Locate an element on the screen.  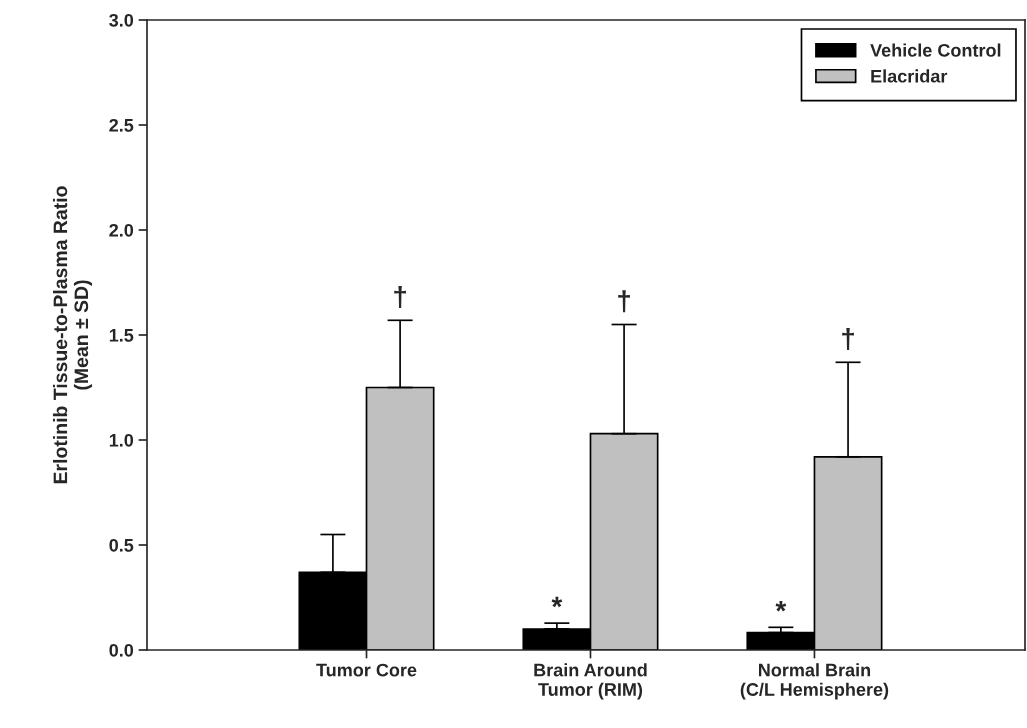
y-tick-label: 0.0 is located at coordinates (121, 650).